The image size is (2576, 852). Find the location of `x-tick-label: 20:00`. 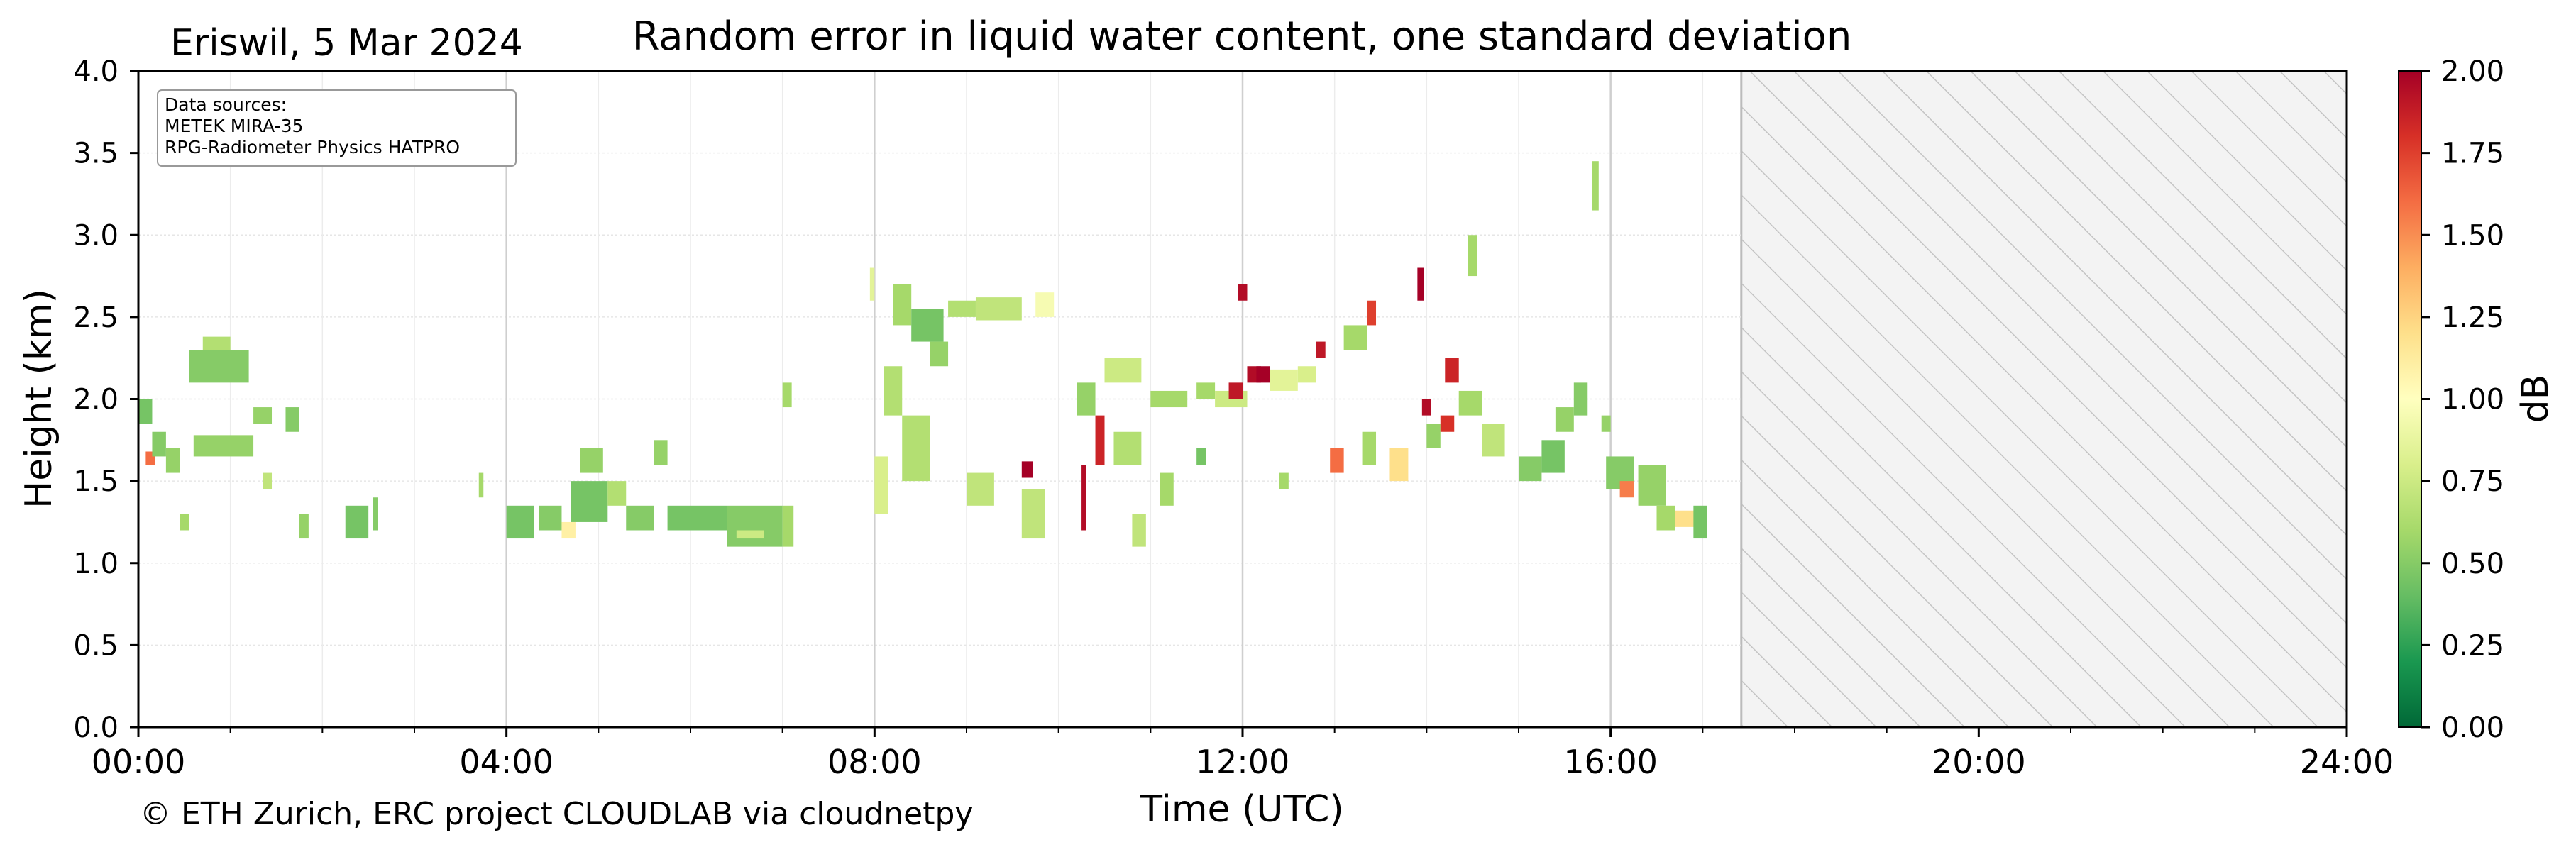

x-tick-label: 20:00 is located at coordinates (1979, 762).